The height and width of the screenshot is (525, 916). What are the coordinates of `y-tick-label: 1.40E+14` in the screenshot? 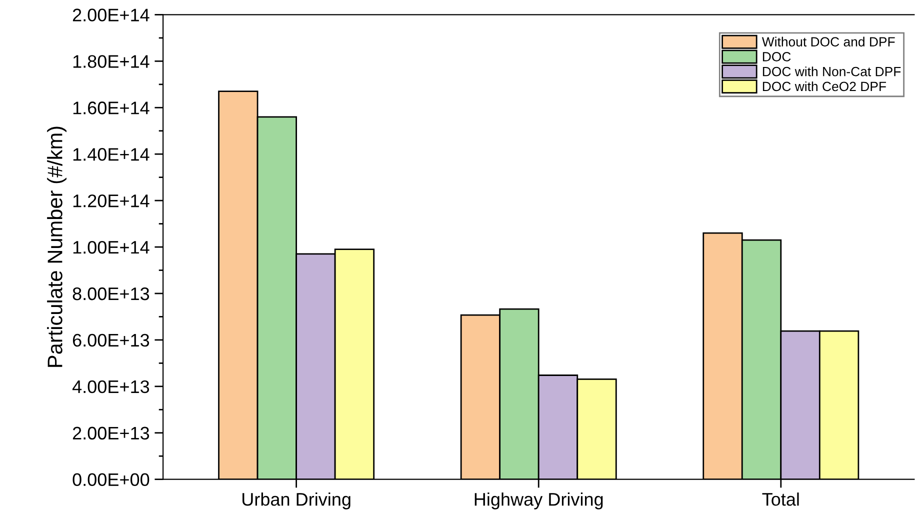 It's located at (111, 154).